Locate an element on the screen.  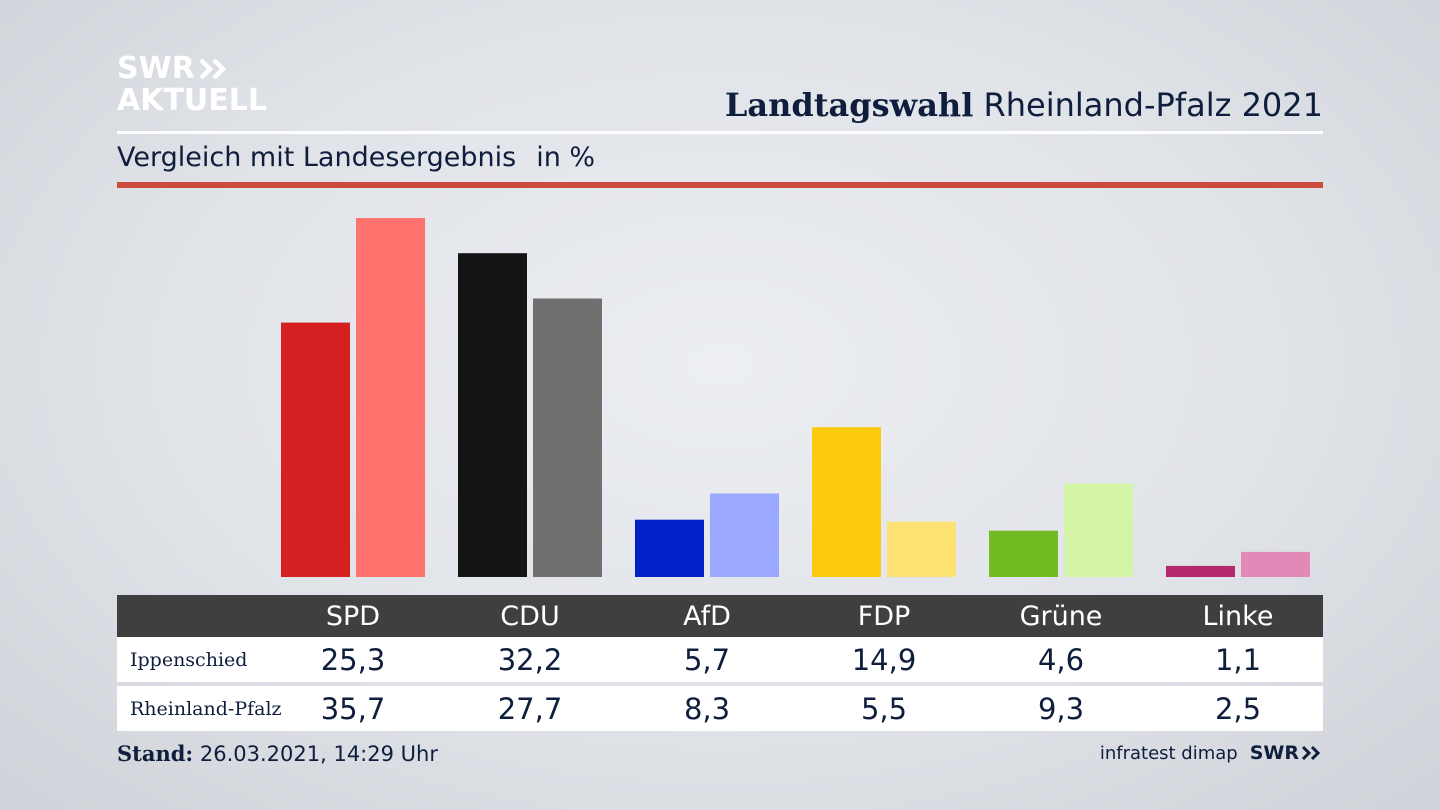
data-label: 27,7 is located at coordinates (530, 708).